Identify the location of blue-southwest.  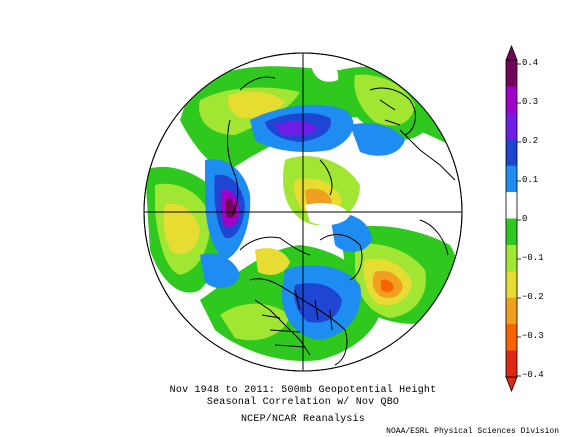
(220, 271).